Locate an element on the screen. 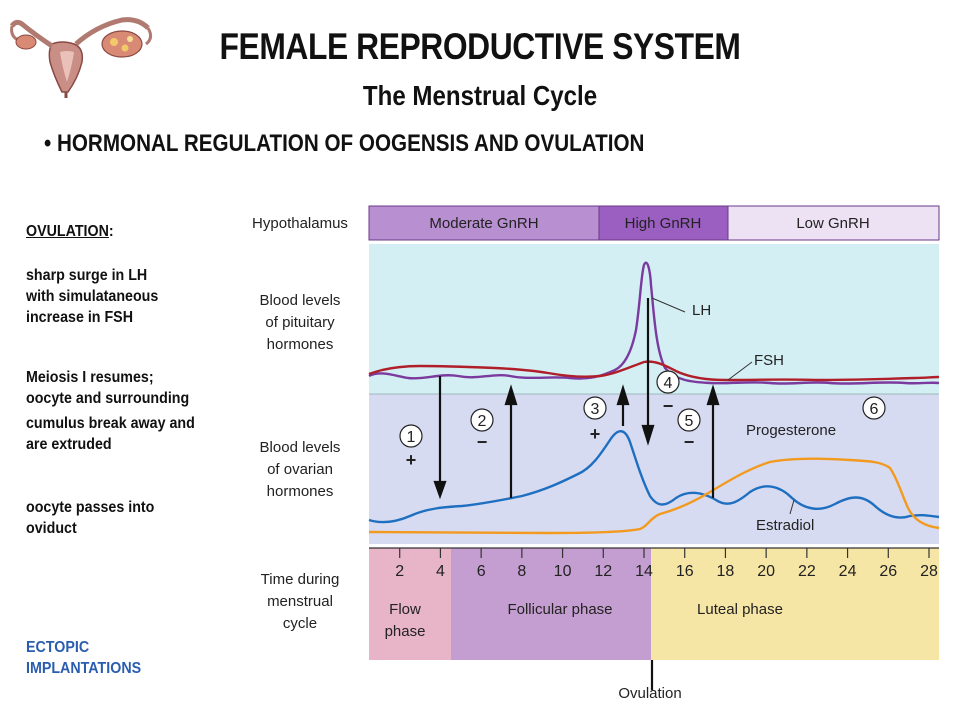  follicular-phase-band is located at coordinates (551, 604).